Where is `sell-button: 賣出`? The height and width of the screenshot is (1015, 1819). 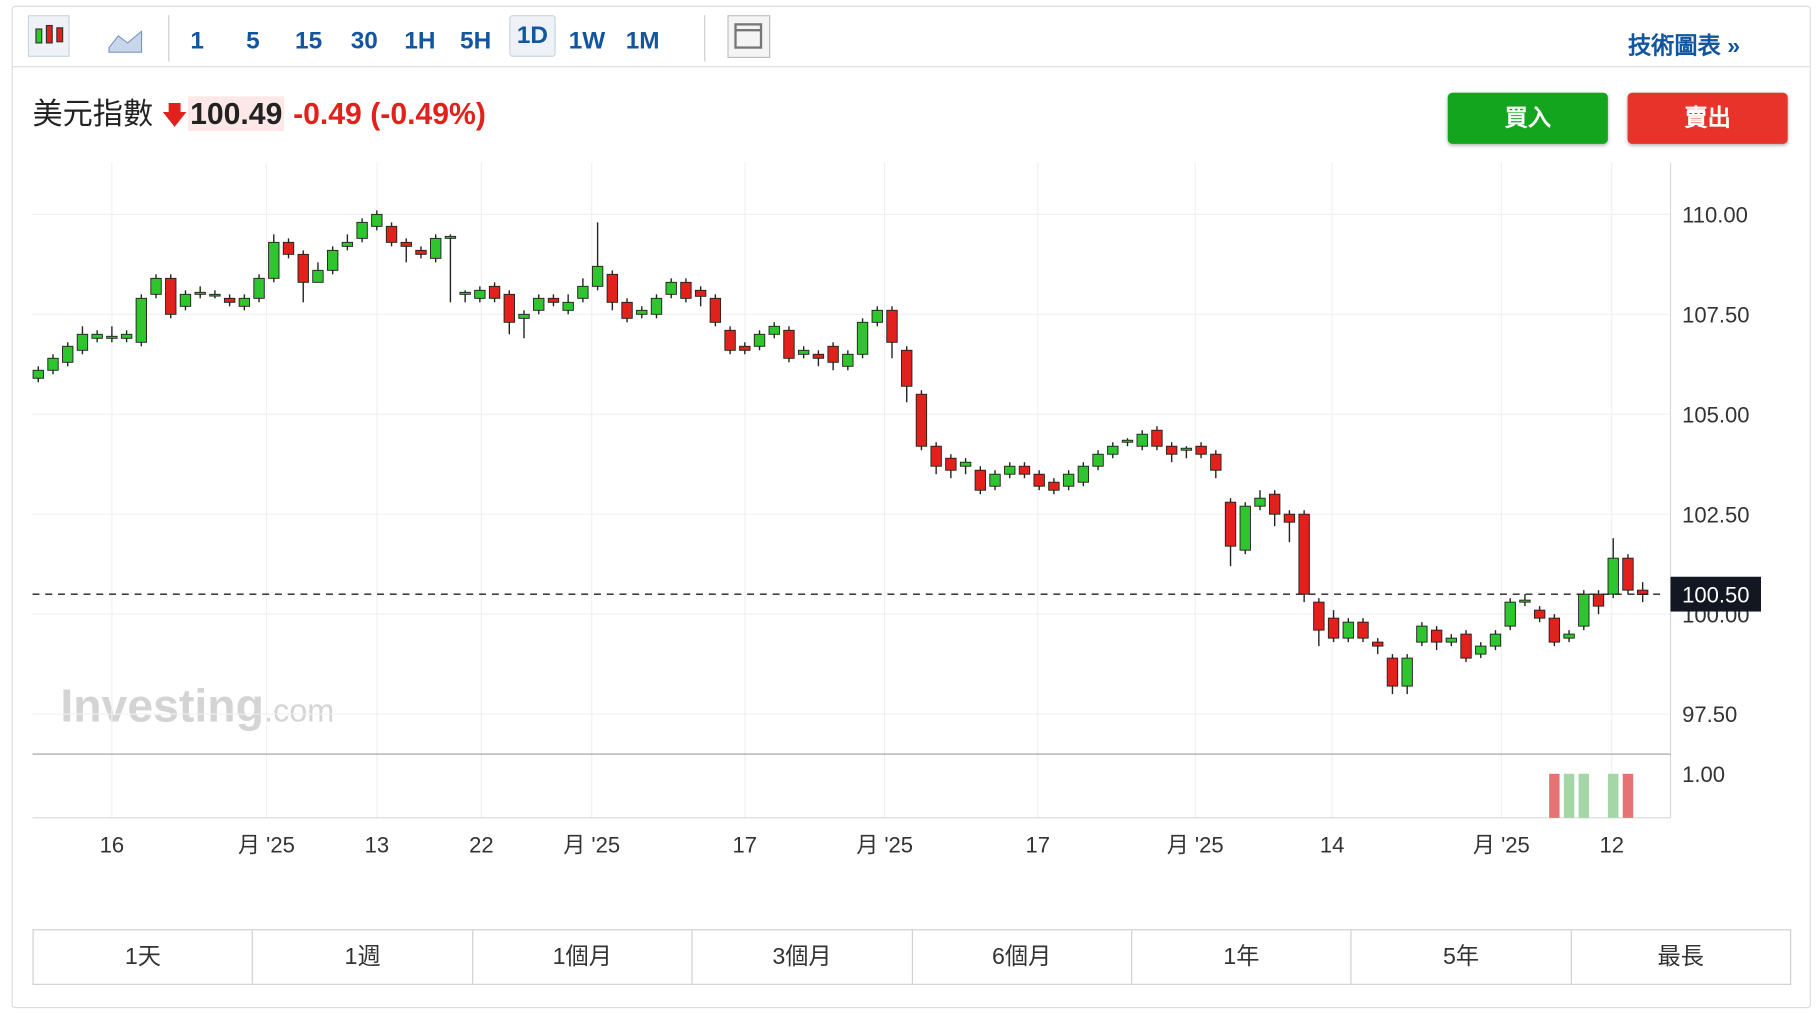 sell-button: 賣出 is located at coordinates (1707, 118).